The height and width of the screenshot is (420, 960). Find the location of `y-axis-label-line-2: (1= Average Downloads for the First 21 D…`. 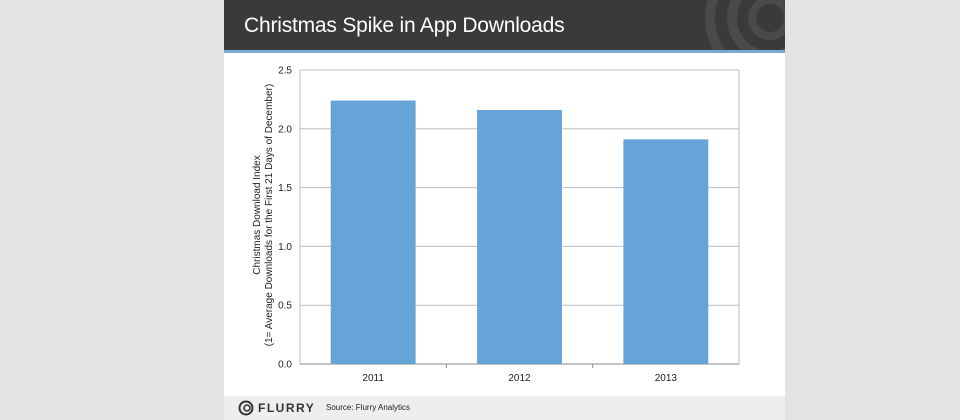

y-axis-label-line-2: (1= Average Downloads for the First 21 D… is located at coordinates (269, 215).